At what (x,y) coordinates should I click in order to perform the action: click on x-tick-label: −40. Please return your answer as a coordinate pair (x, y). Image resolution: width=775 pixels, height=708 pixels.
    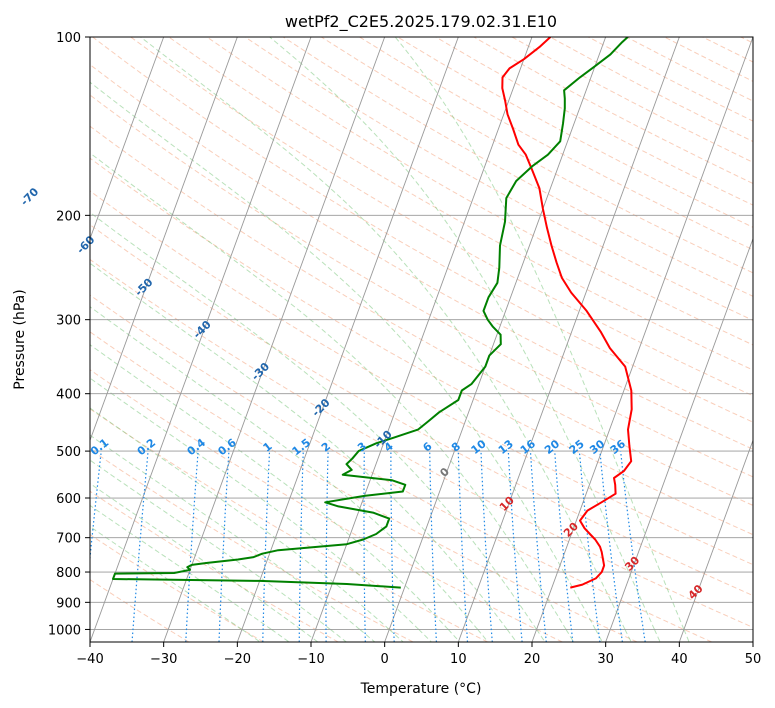
    Looking at the image, I should click on (89, 659).